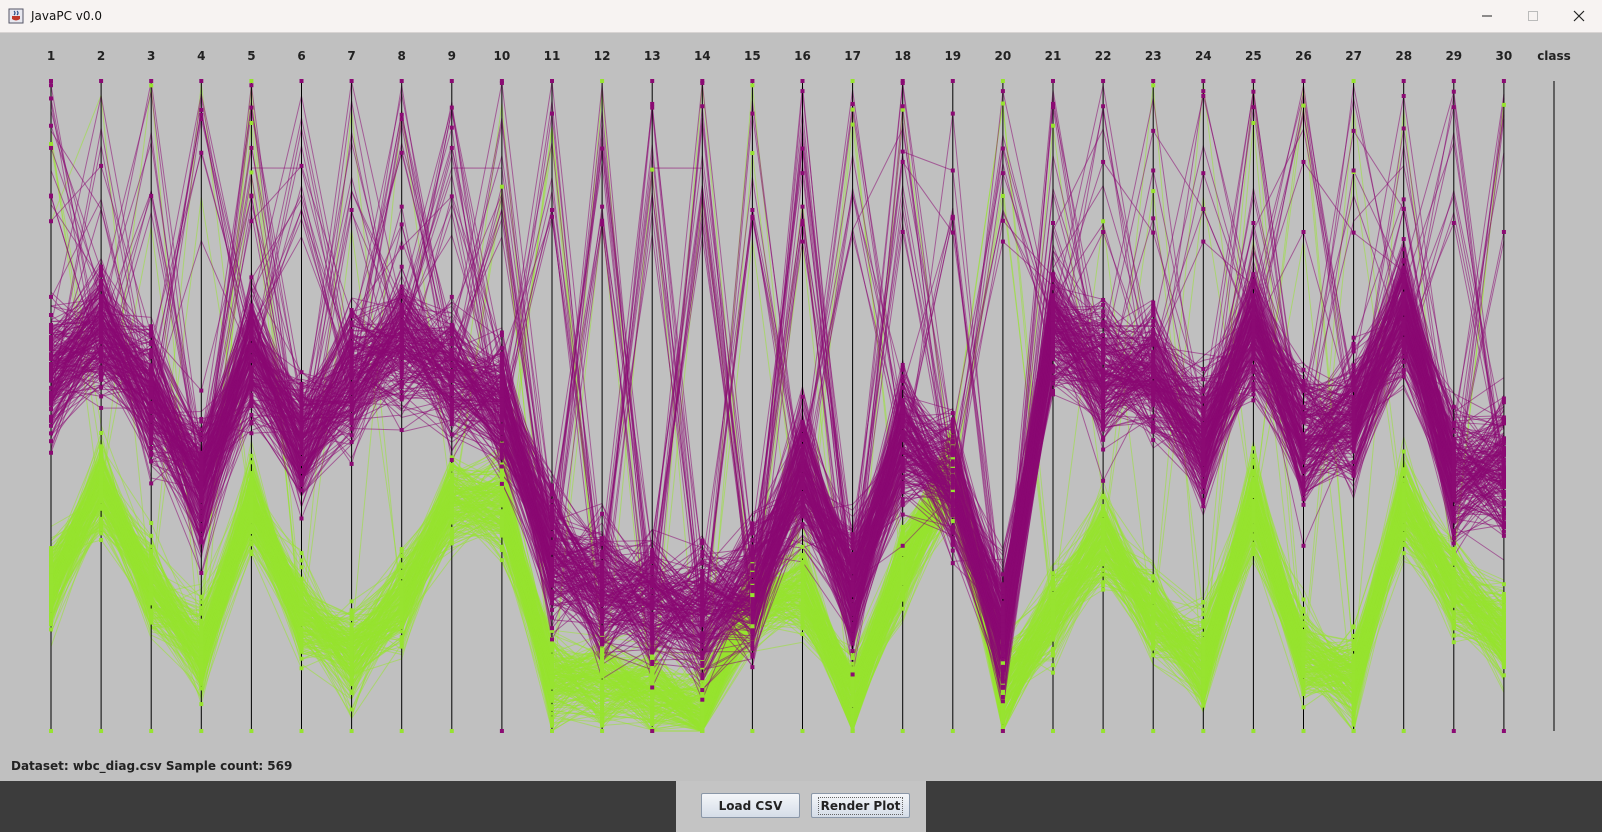 This screenshot has width=1602, height=832. I want to click on axis-label-29: 29, so click(1453, 56).